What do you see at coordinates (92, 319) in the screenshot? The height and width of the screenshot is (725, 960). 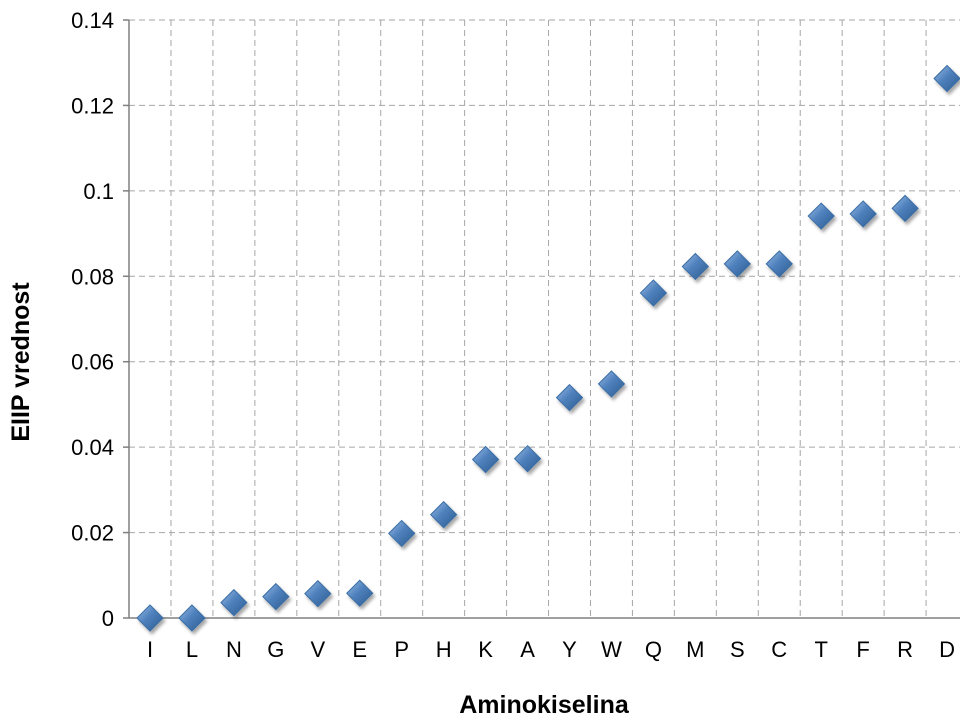 I see `y-axis-tick-labels: 0 0.02 0.04 0.06 0.08 0.1 0.12 0.14` at bounding box center [92, 319].